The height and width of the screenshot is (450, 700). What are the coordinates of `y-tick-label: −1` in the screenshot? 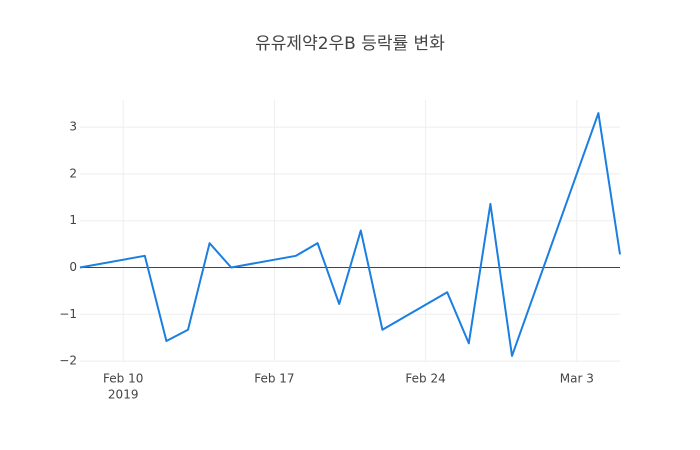 It's located at (68, 314).